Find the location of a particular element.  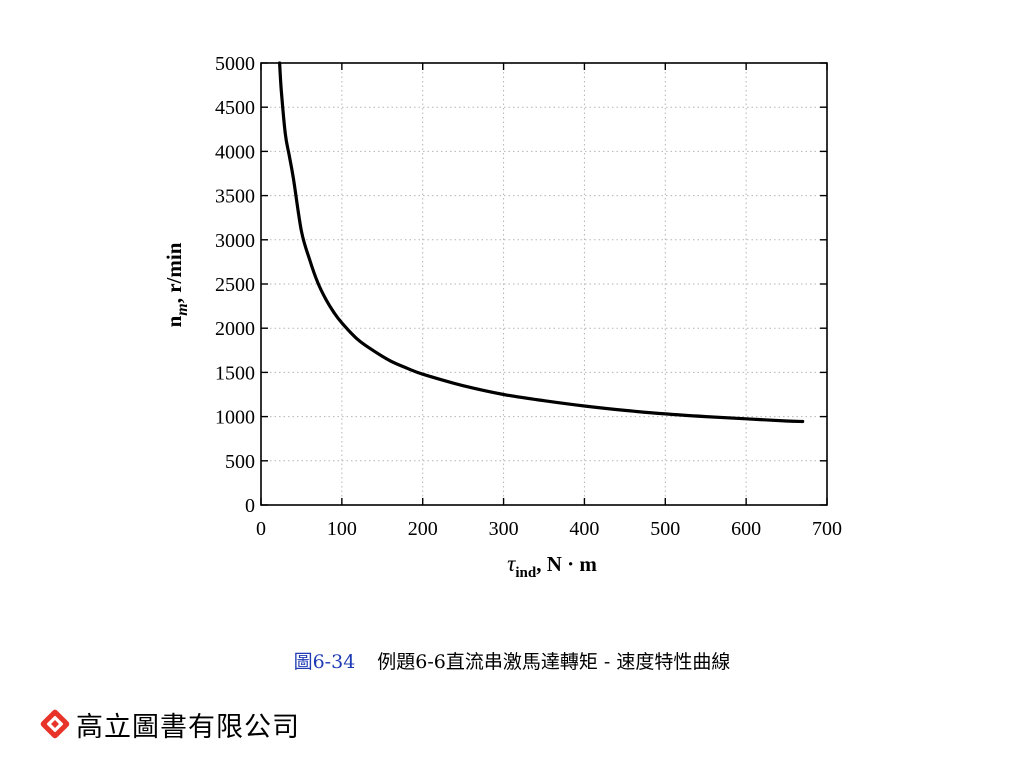

y-tick-label: 2500 is located at coordinates (235, 285).